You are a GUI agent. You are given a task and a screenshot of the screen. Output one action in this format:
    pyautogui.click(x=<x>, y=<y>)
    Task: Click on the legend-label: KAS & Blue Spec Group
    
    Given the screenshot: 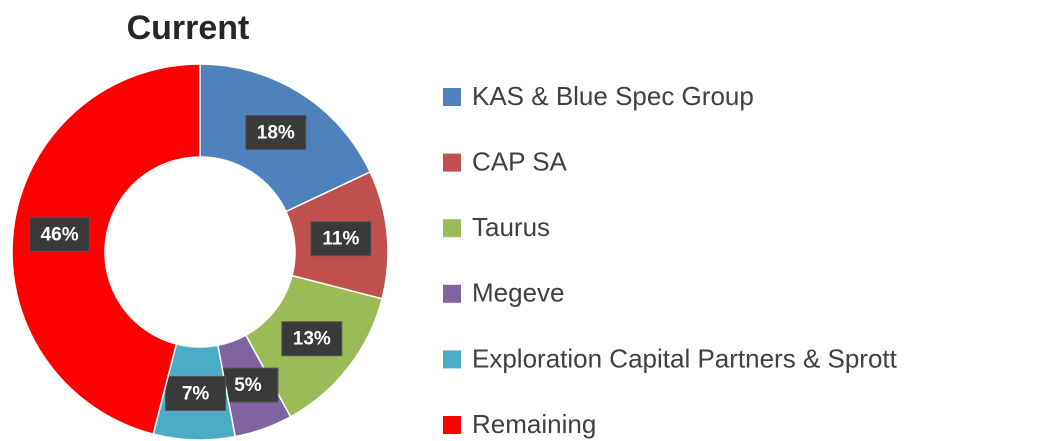 What is the action you would take?
    pyautogui.click(x=613, y=96)
    